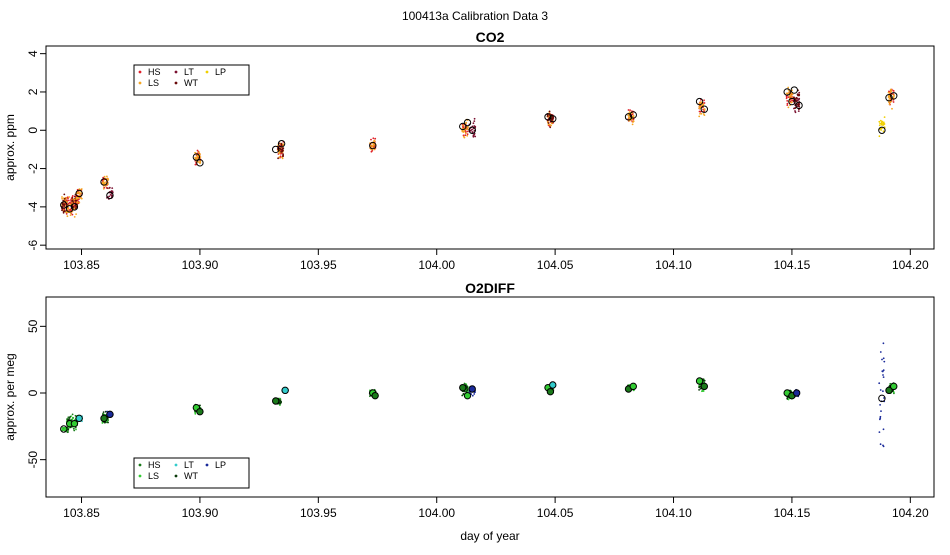 This screenshot has height=555, width=950. What do you see at coordinates (81, 265) in the screenshot?
I see `x-tick-label: 103.85` at bounding box center [81, 265].